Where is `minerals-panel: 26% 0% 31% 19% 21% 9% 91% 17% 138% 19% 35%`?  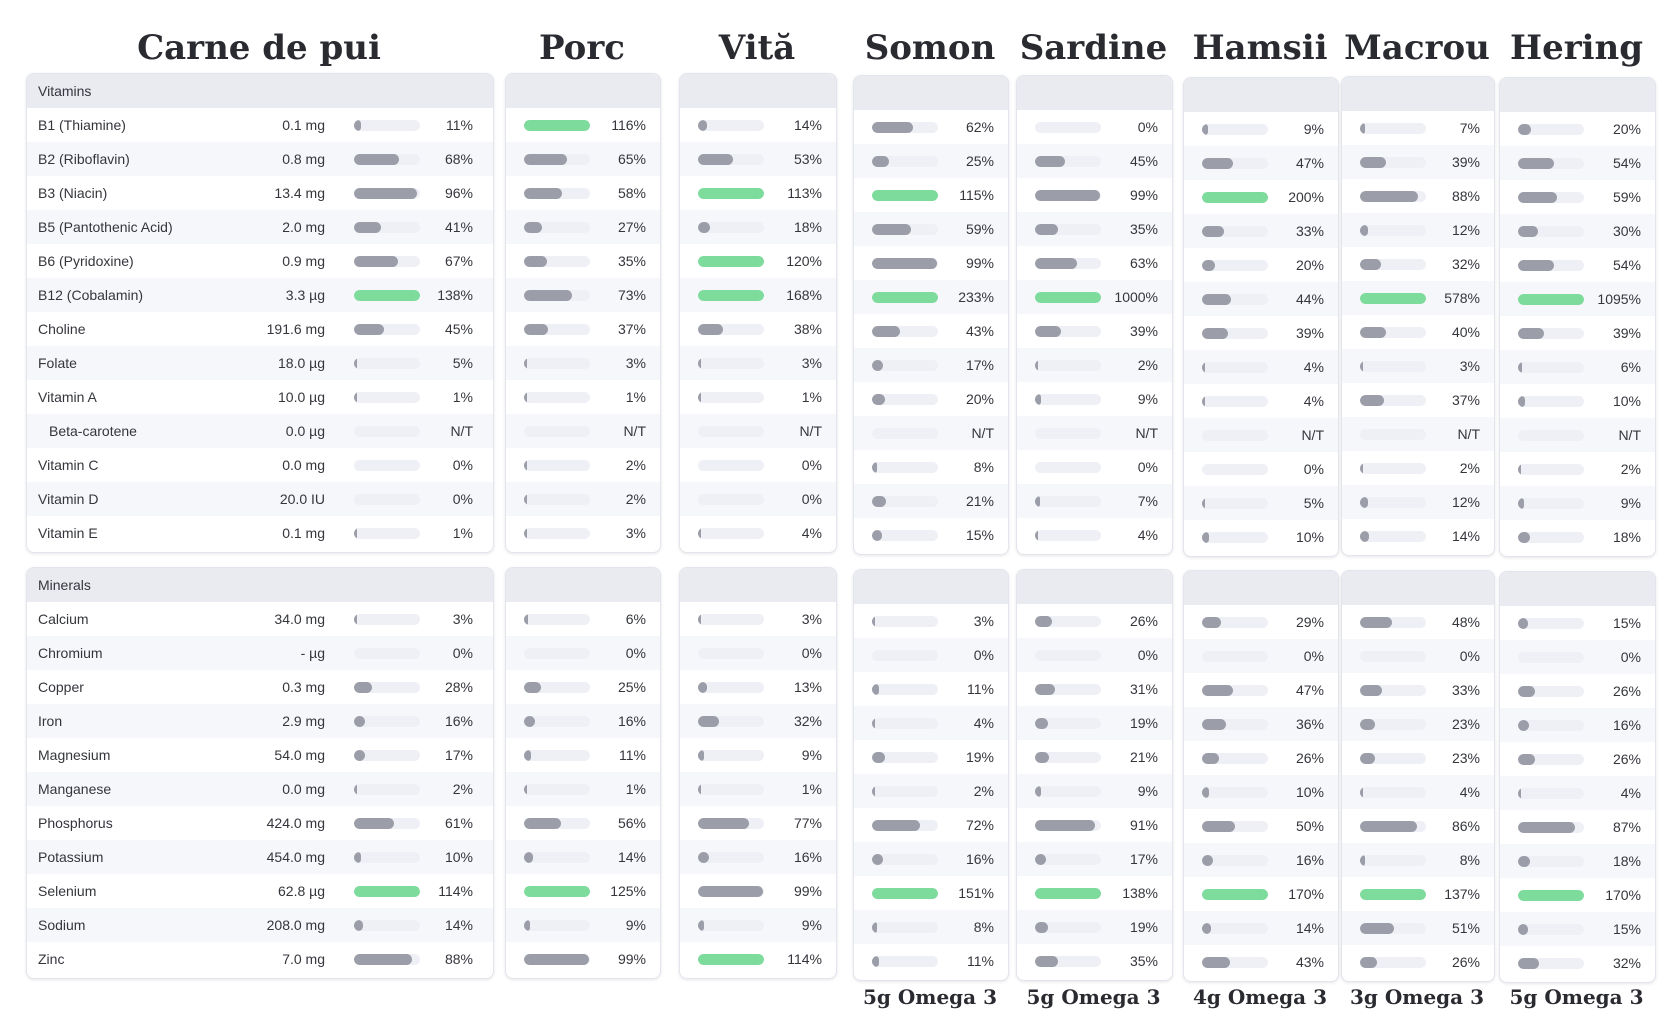
minerals-panel: 26% 0% 31% 19% 21% 9% 91% 17% 138% 19% 35% is located at coordinates (1094, 775).